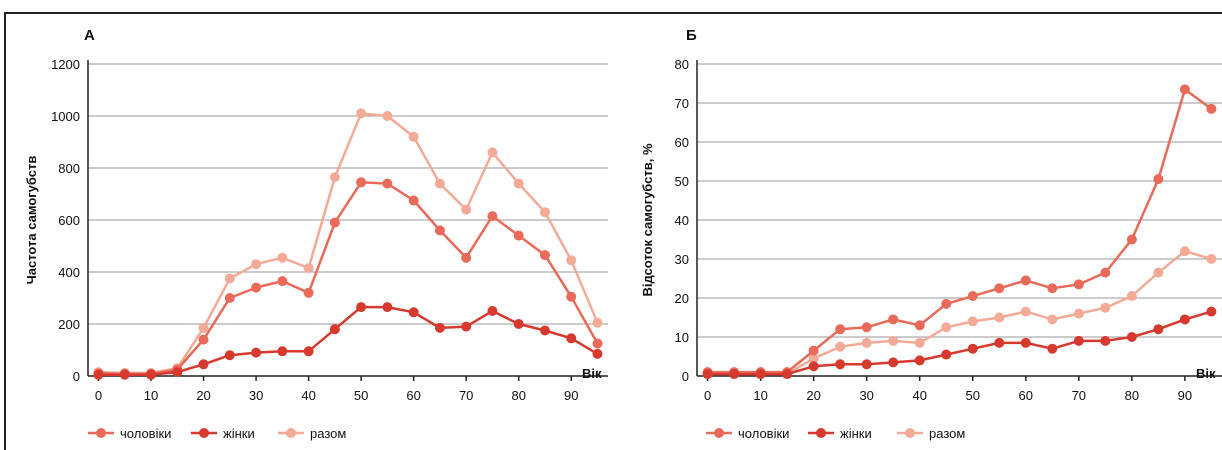  Describe the element at coordinates (69, 324) in the screenshot. I see `y-tick-label: 200` at that location.